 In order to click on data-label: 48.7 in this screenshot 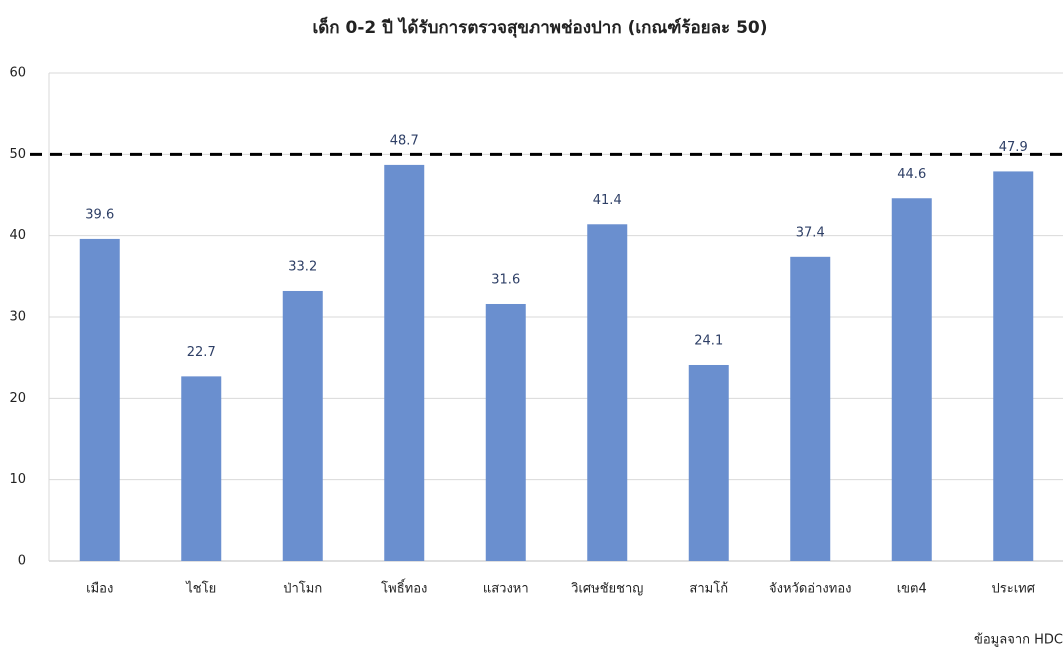, I will do `click(404, 140)`.